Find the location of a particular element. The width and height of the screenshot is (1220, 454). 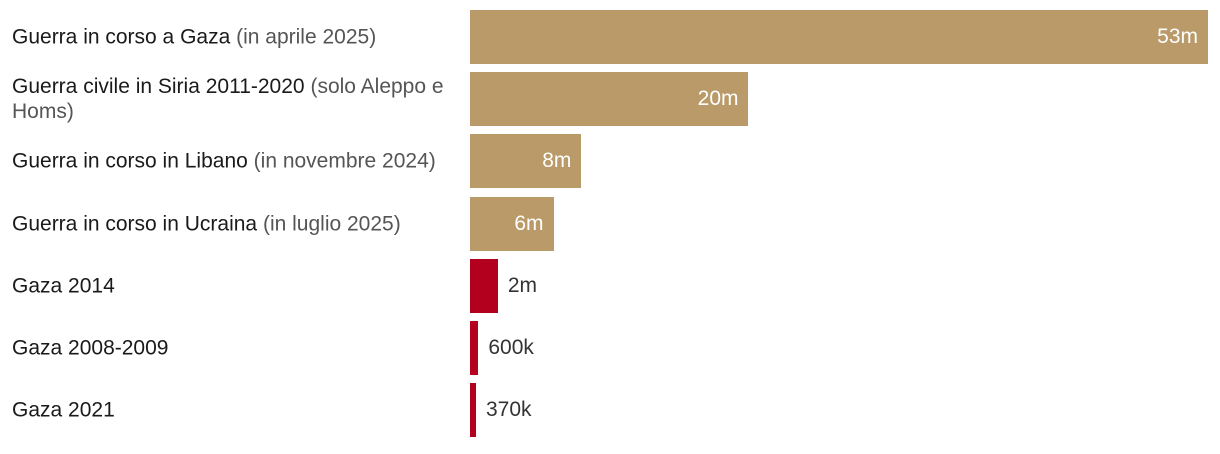

value-label: 20m is located at coordinates (718, 99).